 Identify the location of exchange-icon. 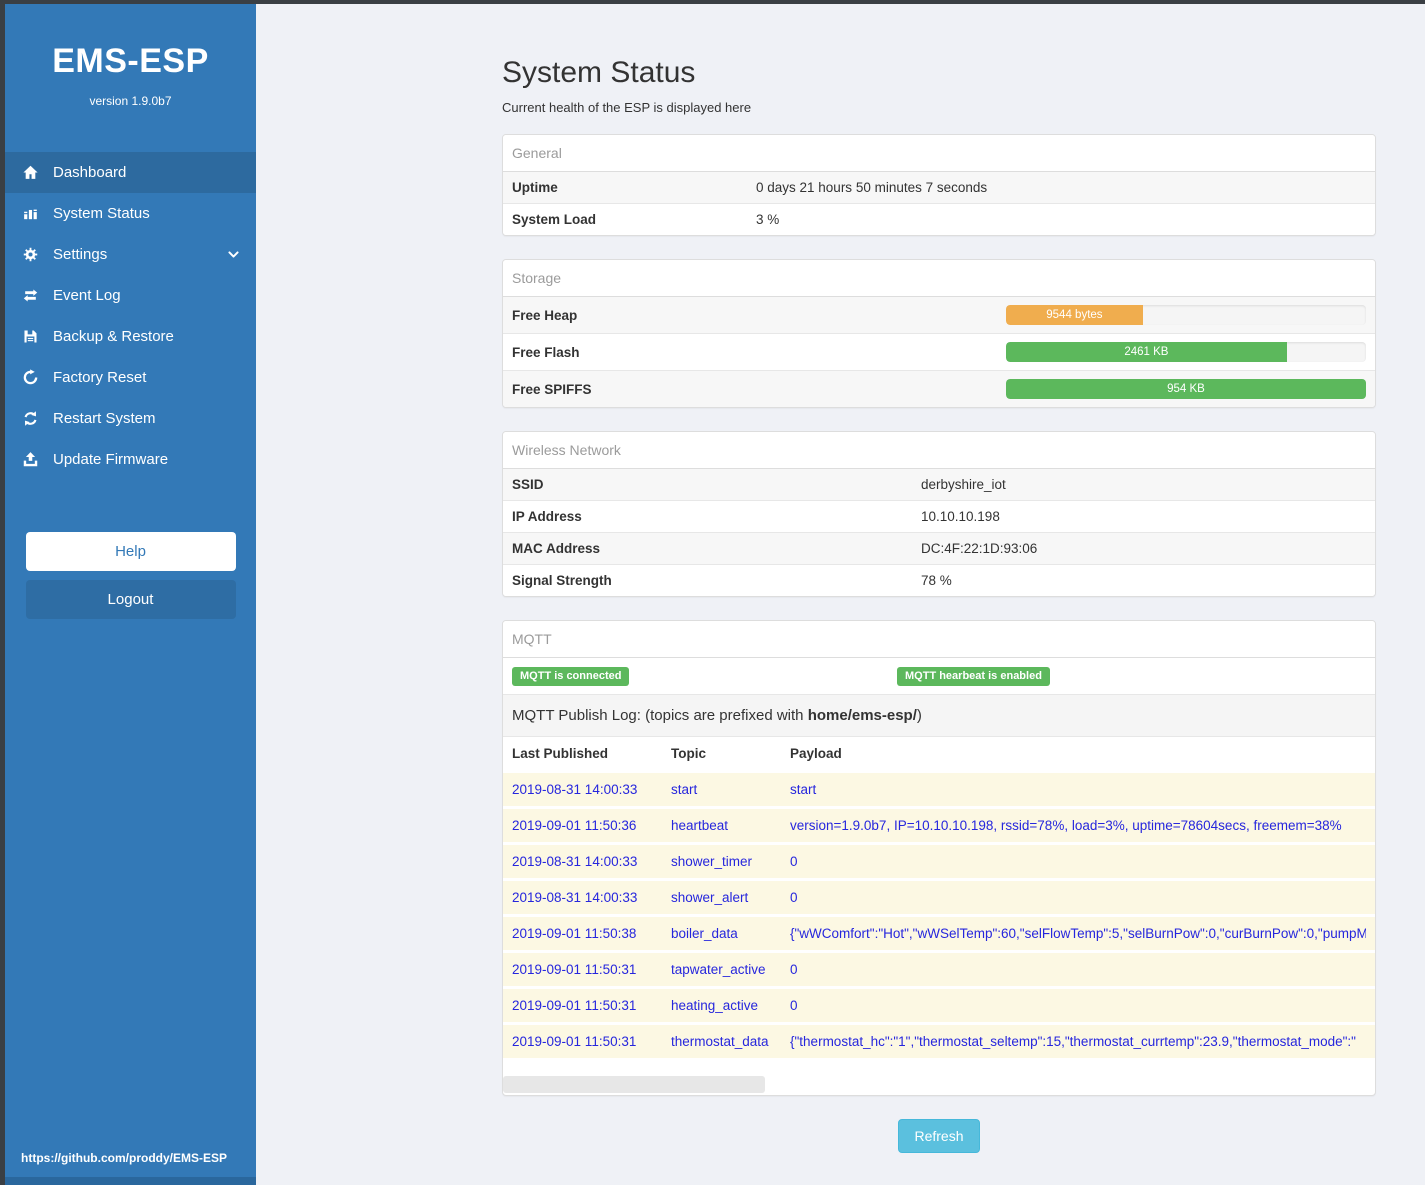
(30, 295).